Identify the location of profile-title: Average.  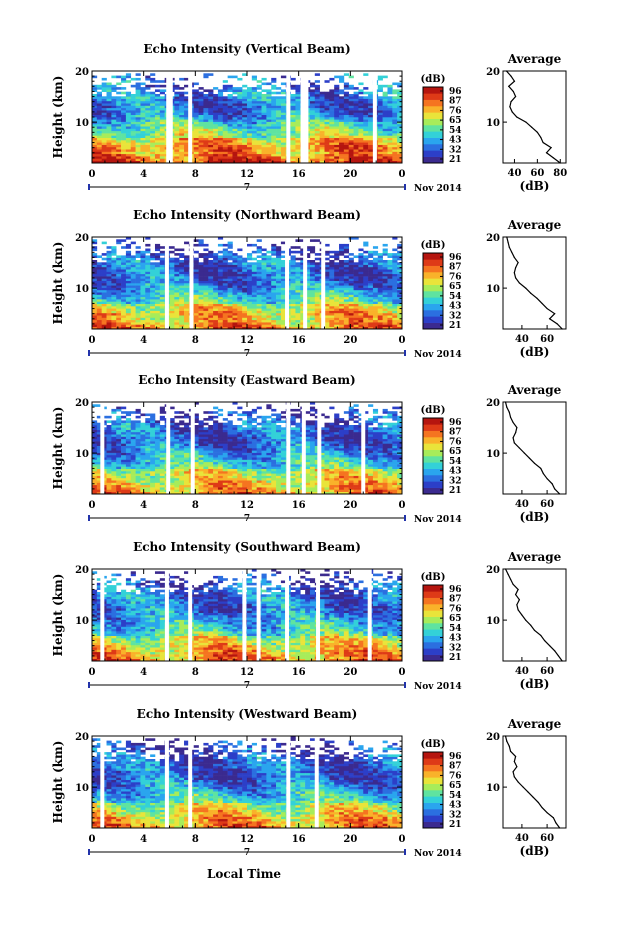
(534, 59).